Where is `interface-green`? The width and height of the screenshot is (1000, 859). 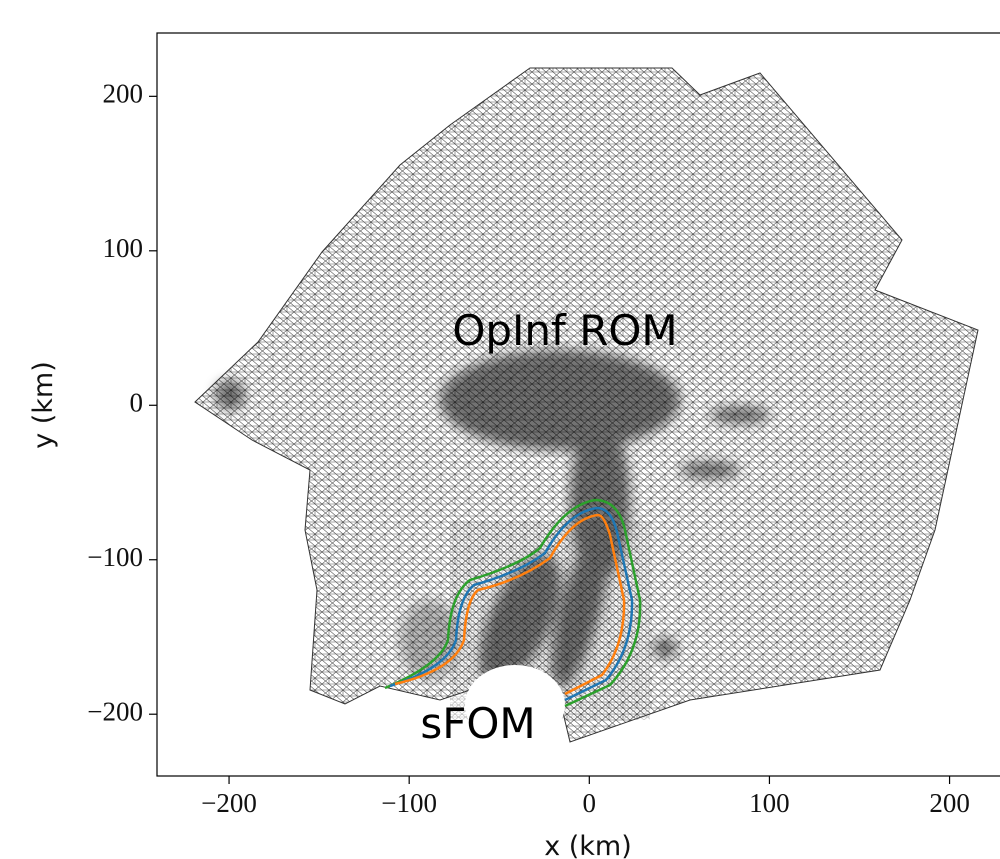
interface-green is located at coordinates (513, 603).